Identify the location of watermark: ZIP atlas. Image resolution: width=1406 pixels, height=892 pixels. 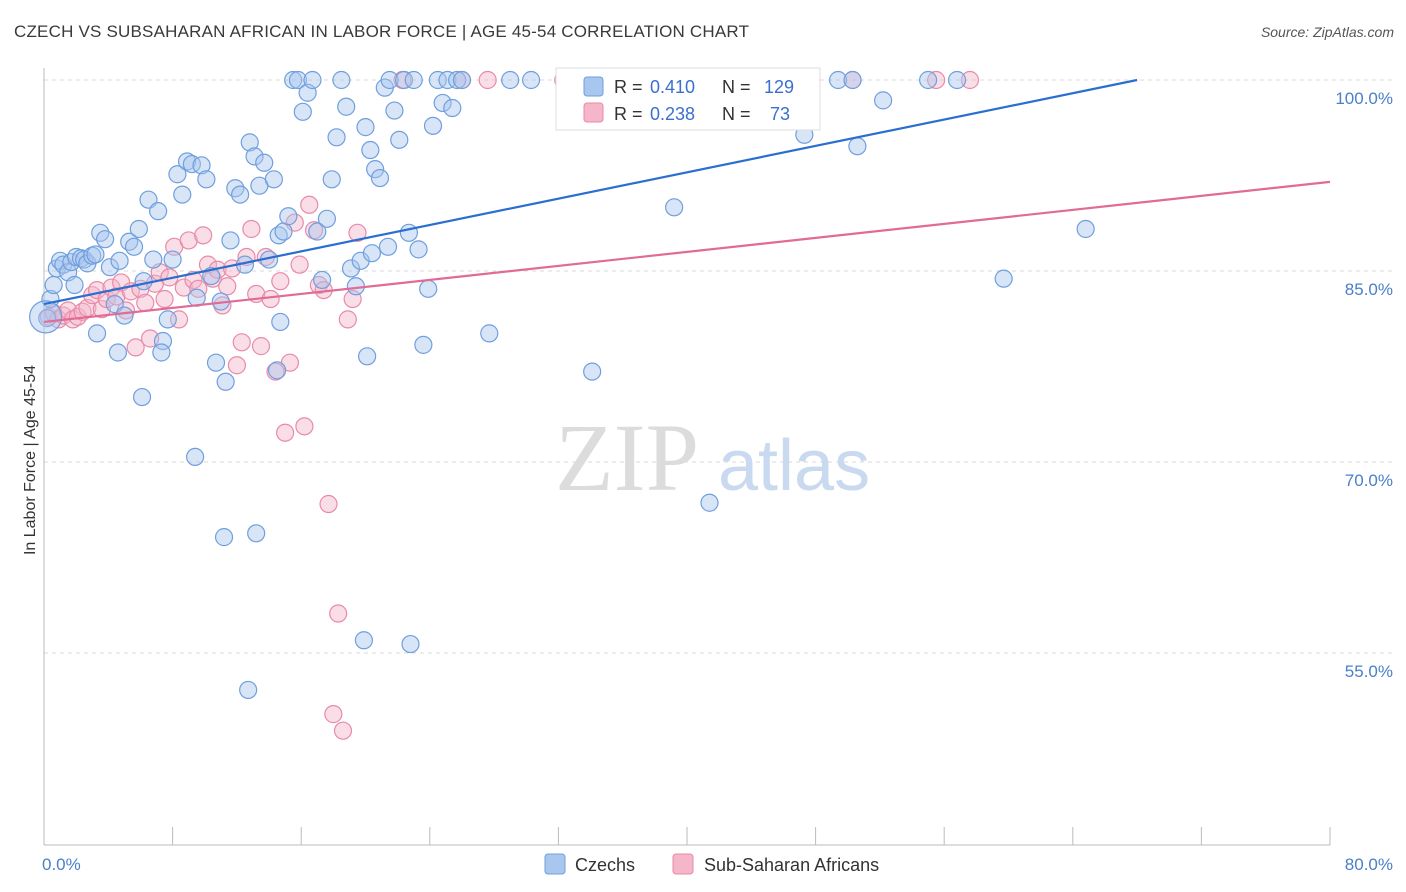
(712, 457).